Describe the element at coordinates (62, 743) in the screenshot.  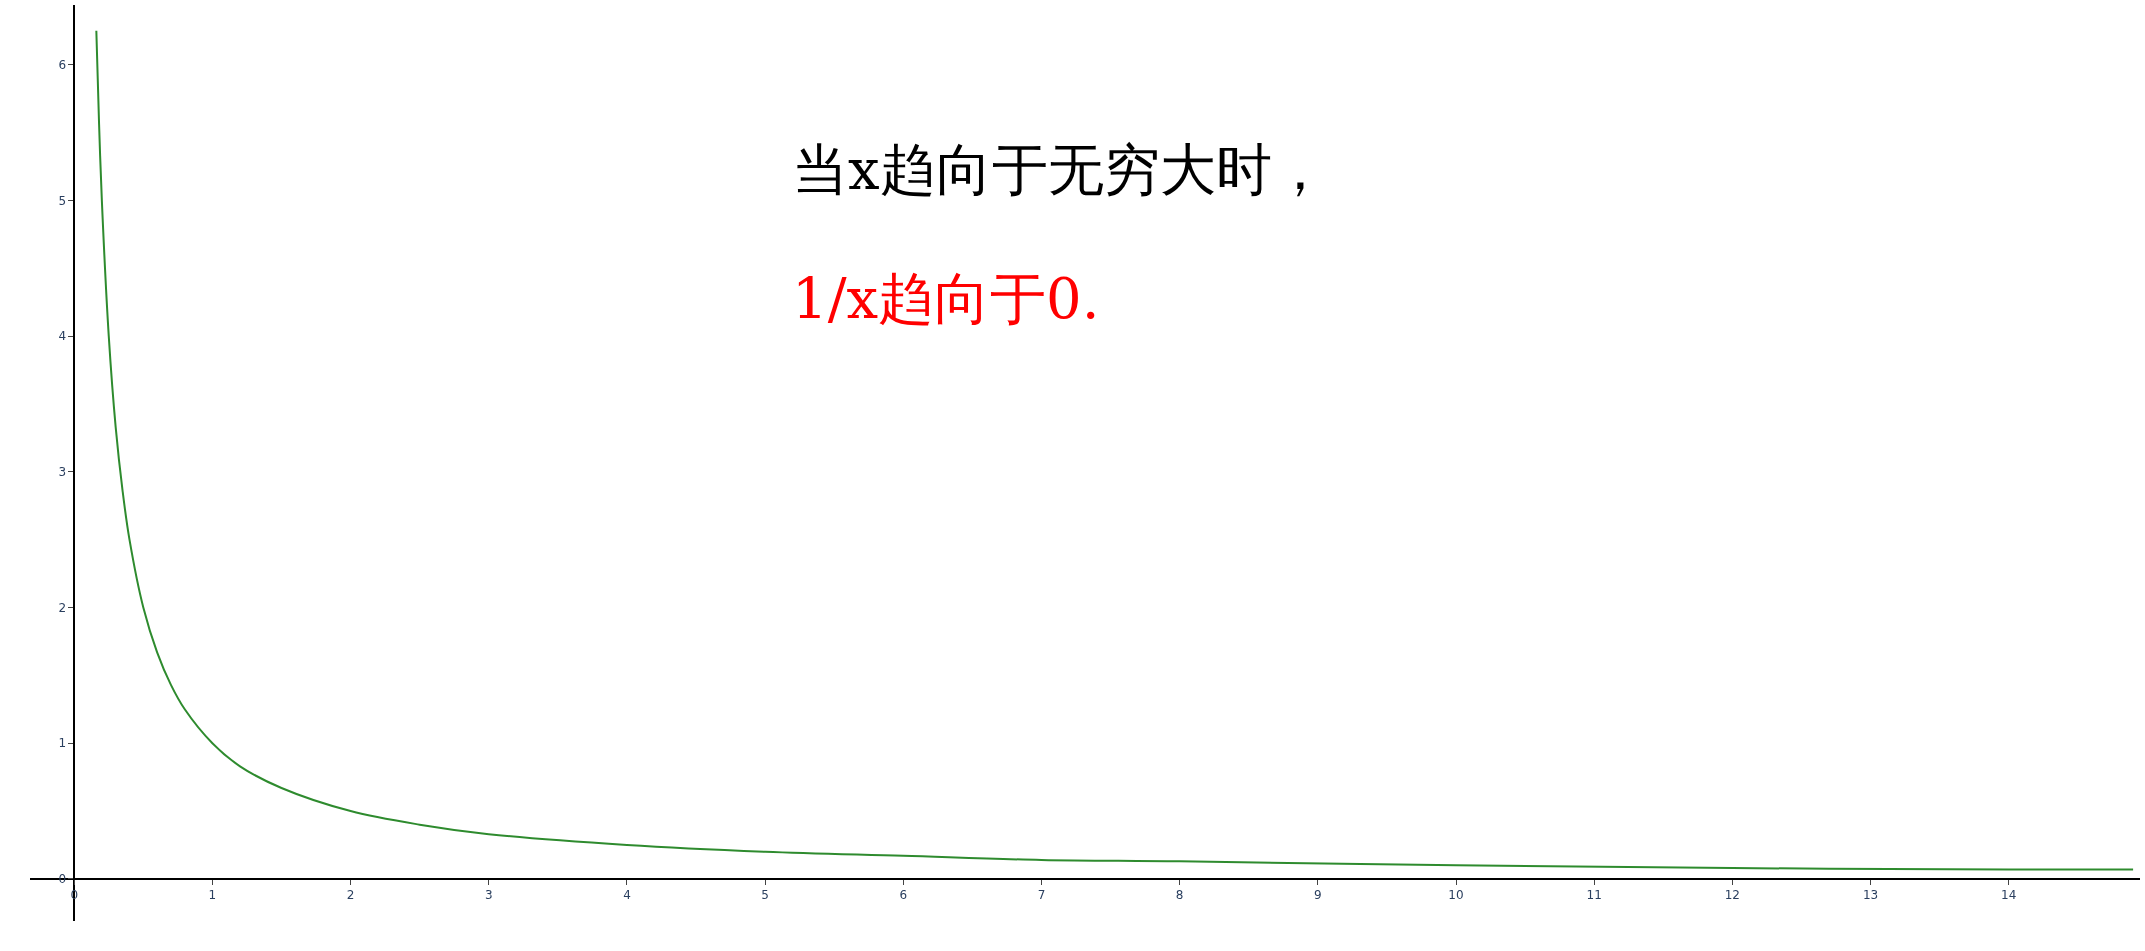
I see `y-tick-label: 1` at that location.